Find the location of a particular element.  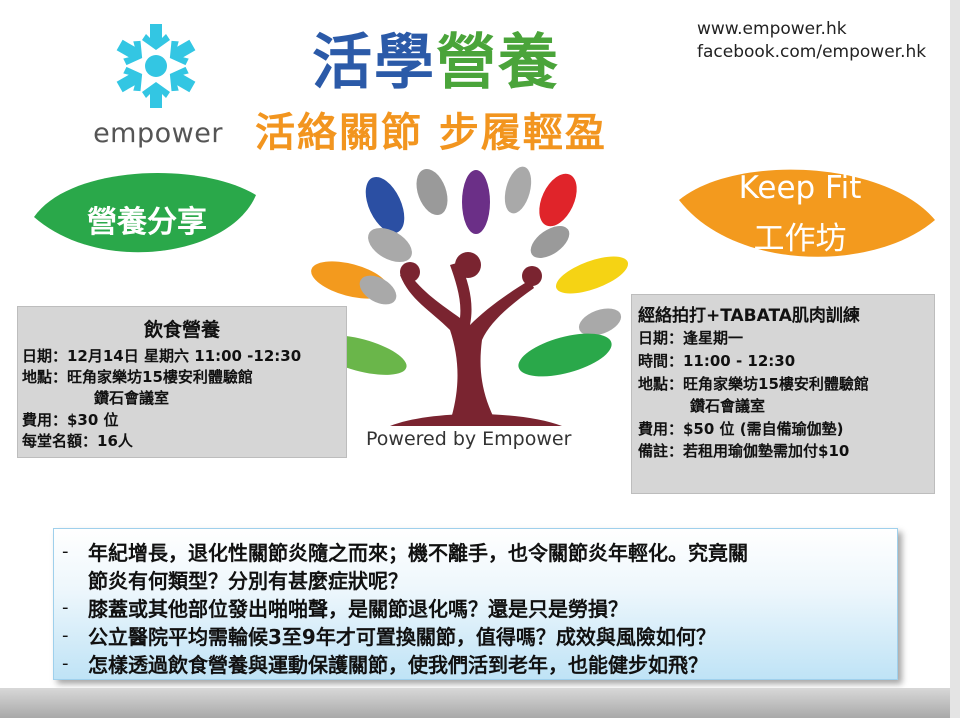

poster-subtitle: 活絡關節 步履輕盈 is located at coordinates (431, 133).